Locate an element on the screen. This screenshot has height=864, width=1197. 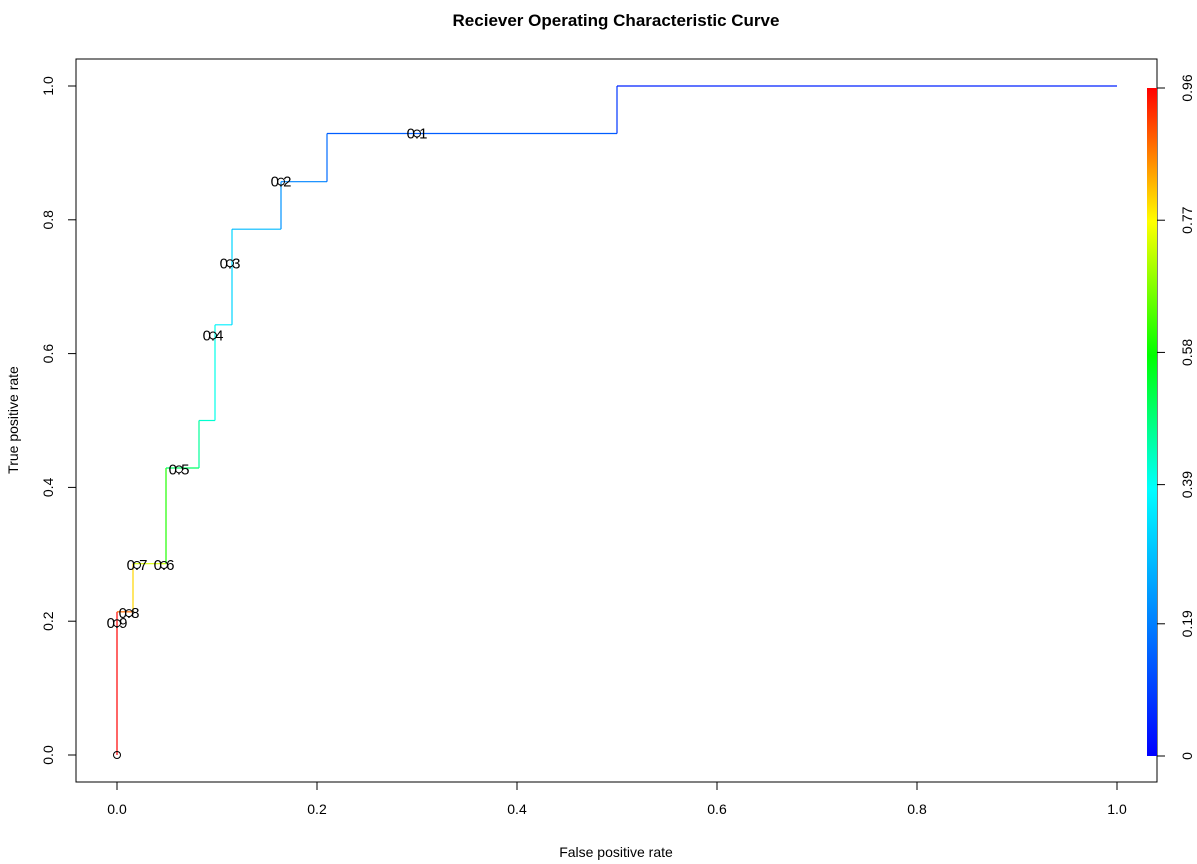
y-tick-label: 0.0 is located at coordinates (48, 755).